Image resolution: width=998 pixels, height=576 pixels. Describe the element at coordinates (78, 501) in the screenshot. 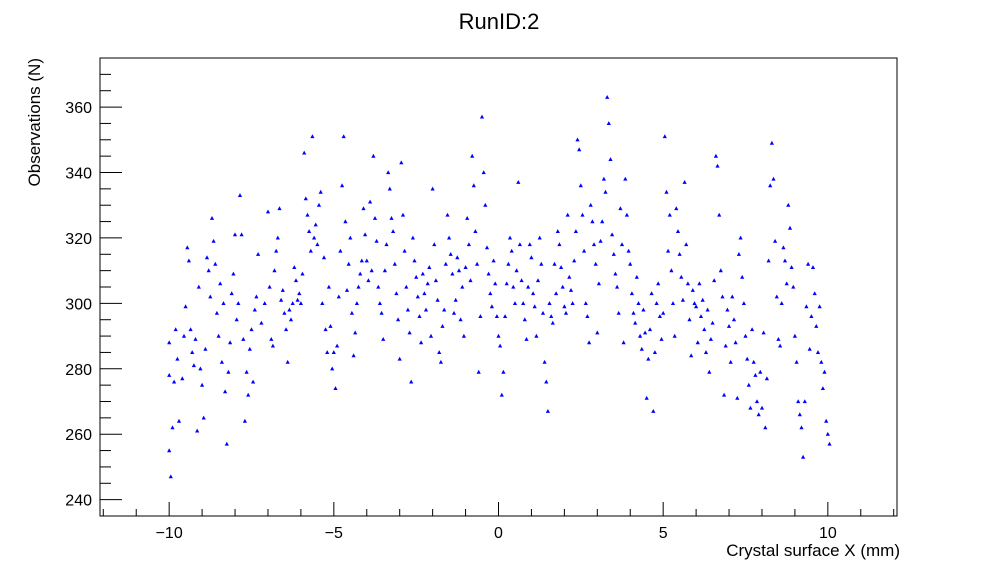

I see `y-tick-label: 240` at that location.